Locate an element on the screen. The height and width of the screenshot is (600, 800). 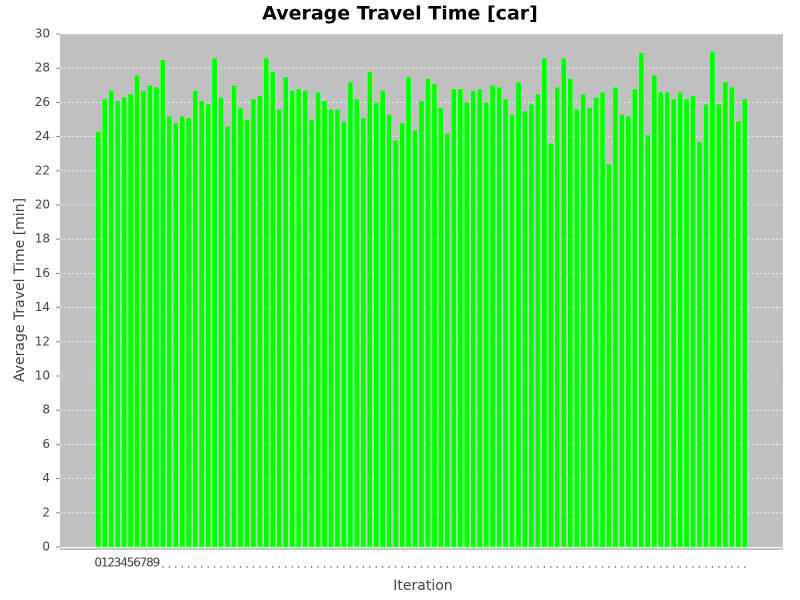
x-axis-title: Iteration is located at coordinates (422, 586).